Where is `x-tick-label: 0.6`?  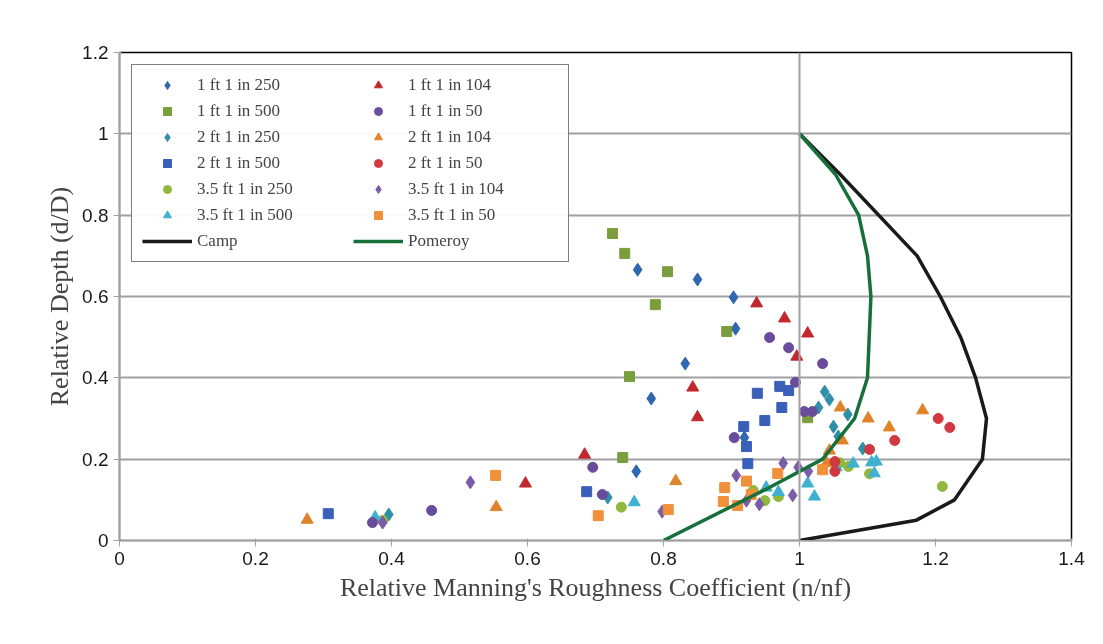 x-tick-label: 0.6 is located at coordinates (527, 558).